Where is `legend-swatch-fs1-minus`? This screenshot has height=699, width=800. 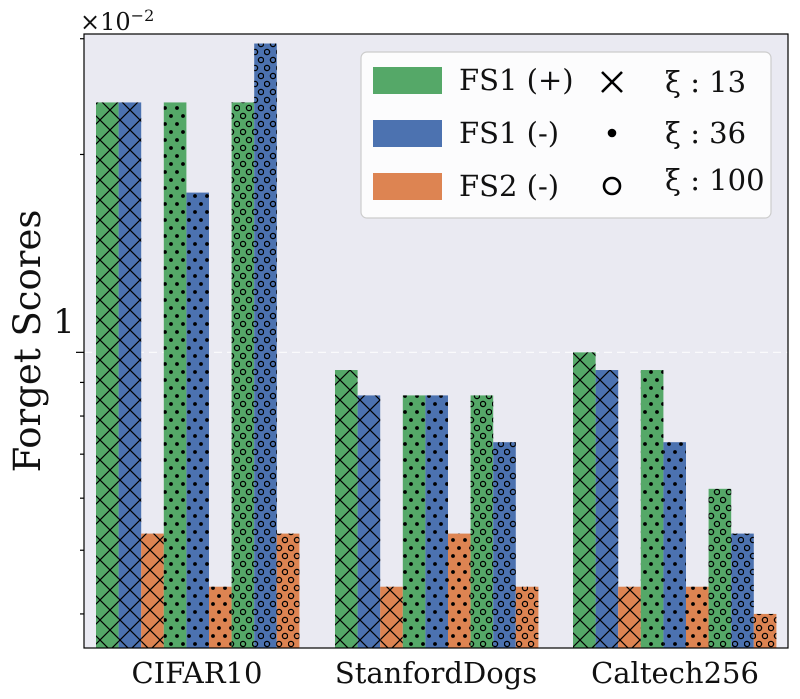 legend-swatch-fs1-minus is located at coordinates (407, 133).